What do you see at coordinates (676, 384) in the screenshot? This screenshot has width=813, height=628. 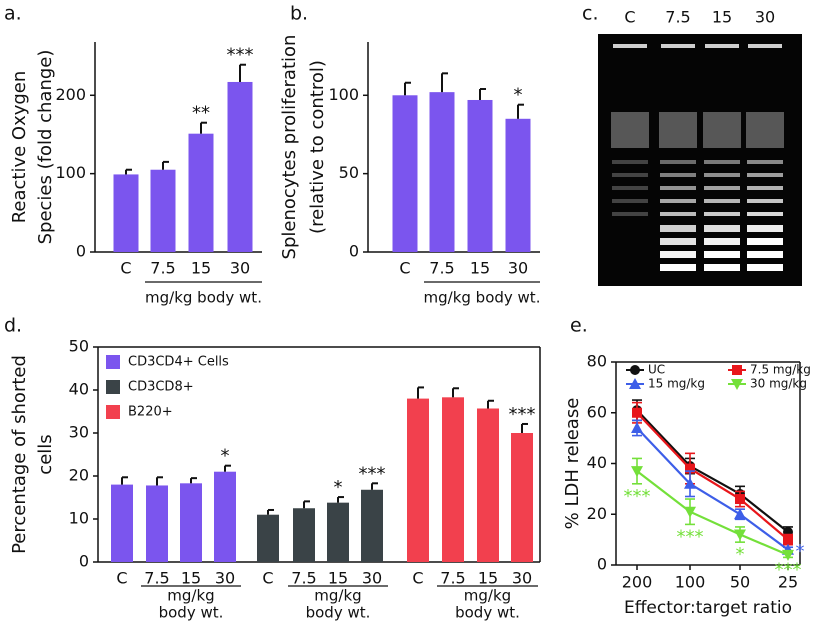 I see `legend-label: 15 mg/kg` at bounding box center [676, 384].